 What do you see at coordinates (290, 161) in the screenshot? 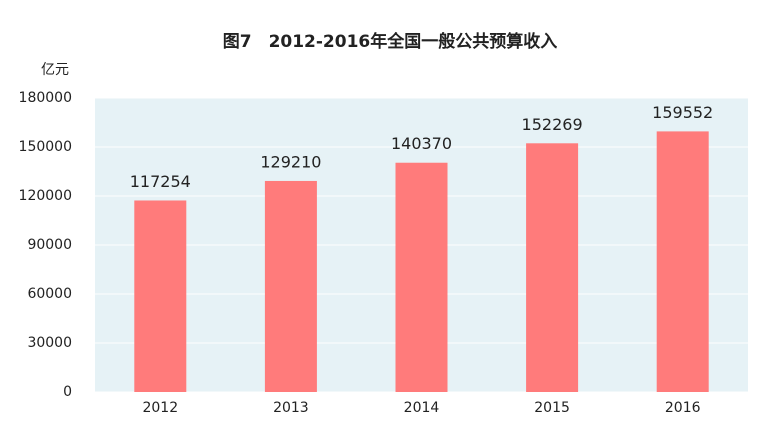
I see `data-label: 129210` at bounding box center [290, 161].